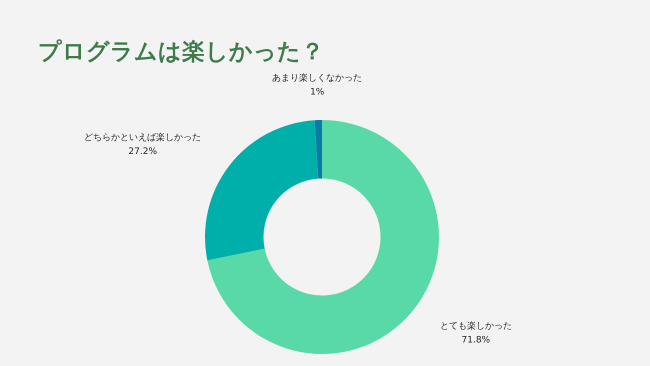  What do you see at coordinates (317, 78) in the screenshot?
I see `slice-label: あまり楽しくなかった` at bounding box center [317, 78].